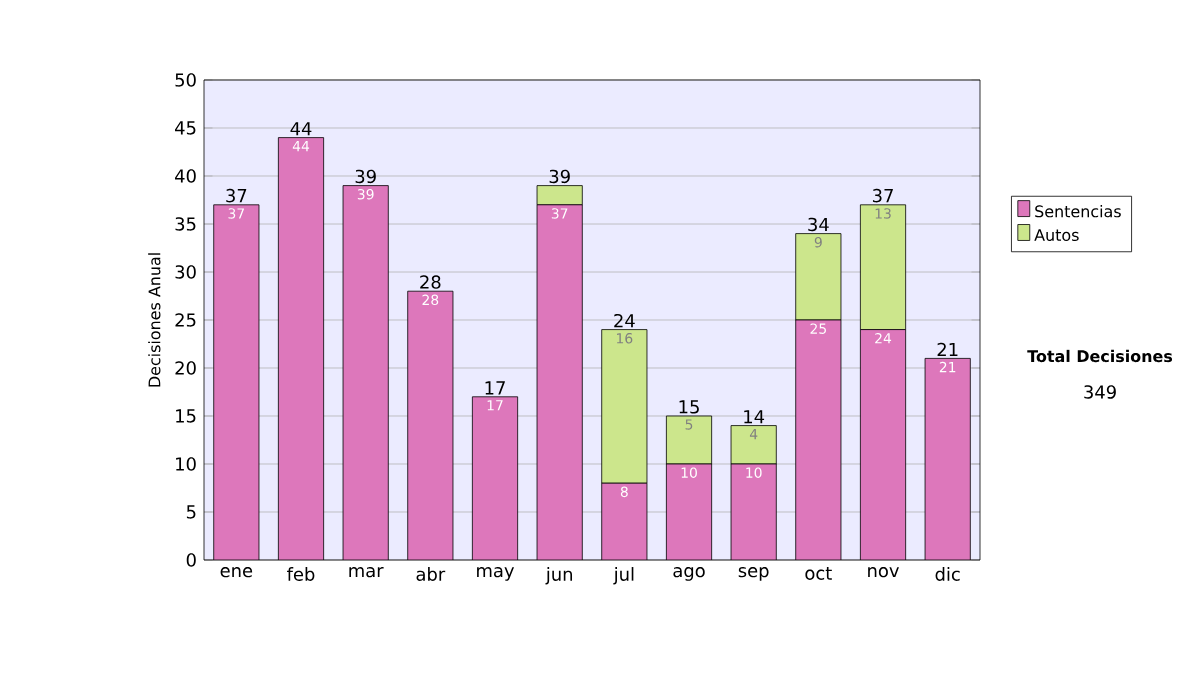 The width and height of the screenshot is (1200, 680). Describe the element at coordinates (185, 128) in the screenshot. I see `y-tick-label: 45` at that location.